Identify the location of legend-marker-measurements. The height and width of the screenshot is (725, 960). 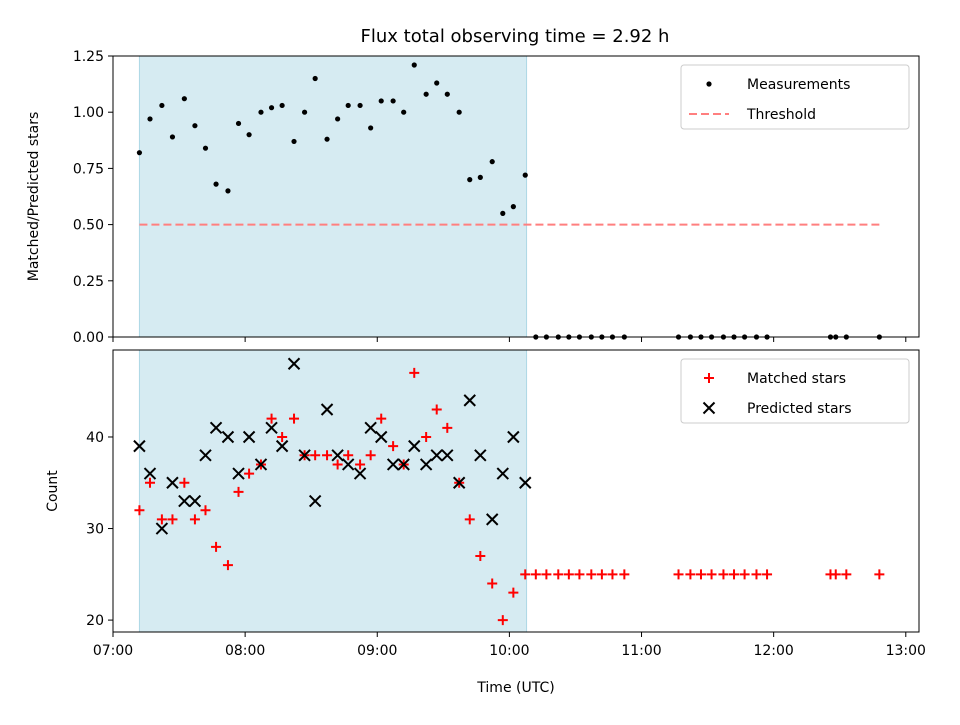
(709, 84).